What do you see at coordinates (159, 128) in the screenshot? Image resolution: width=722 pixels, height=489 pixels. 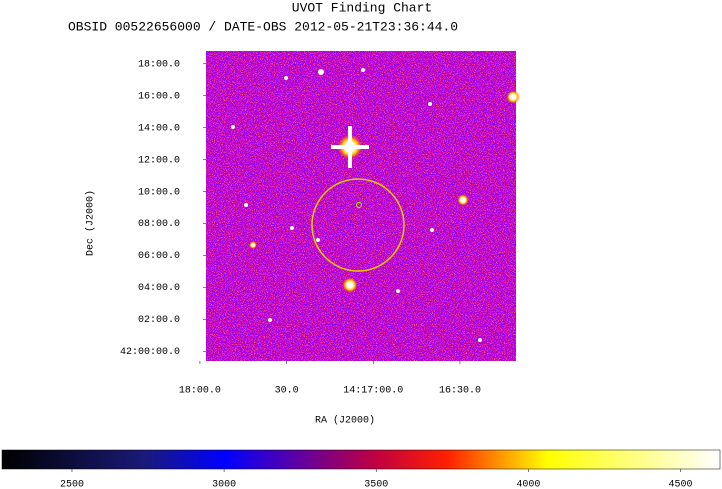 I see `y-tick-label: 14:00.0` at bounding box center [159, 128].